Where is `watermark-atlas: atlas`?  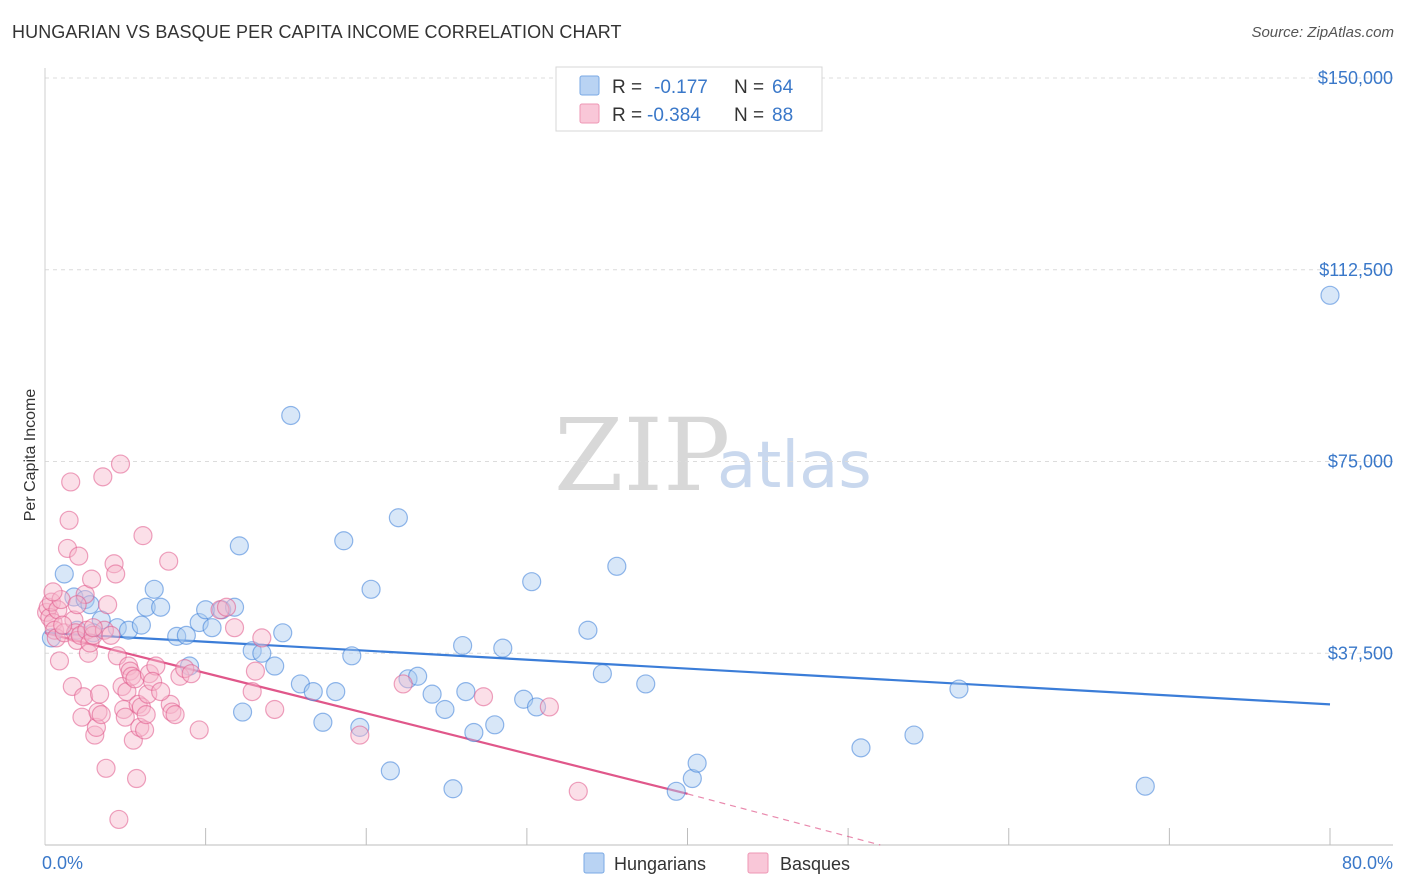
watermark-atlas: atlas is located at coordinates (794, 466).